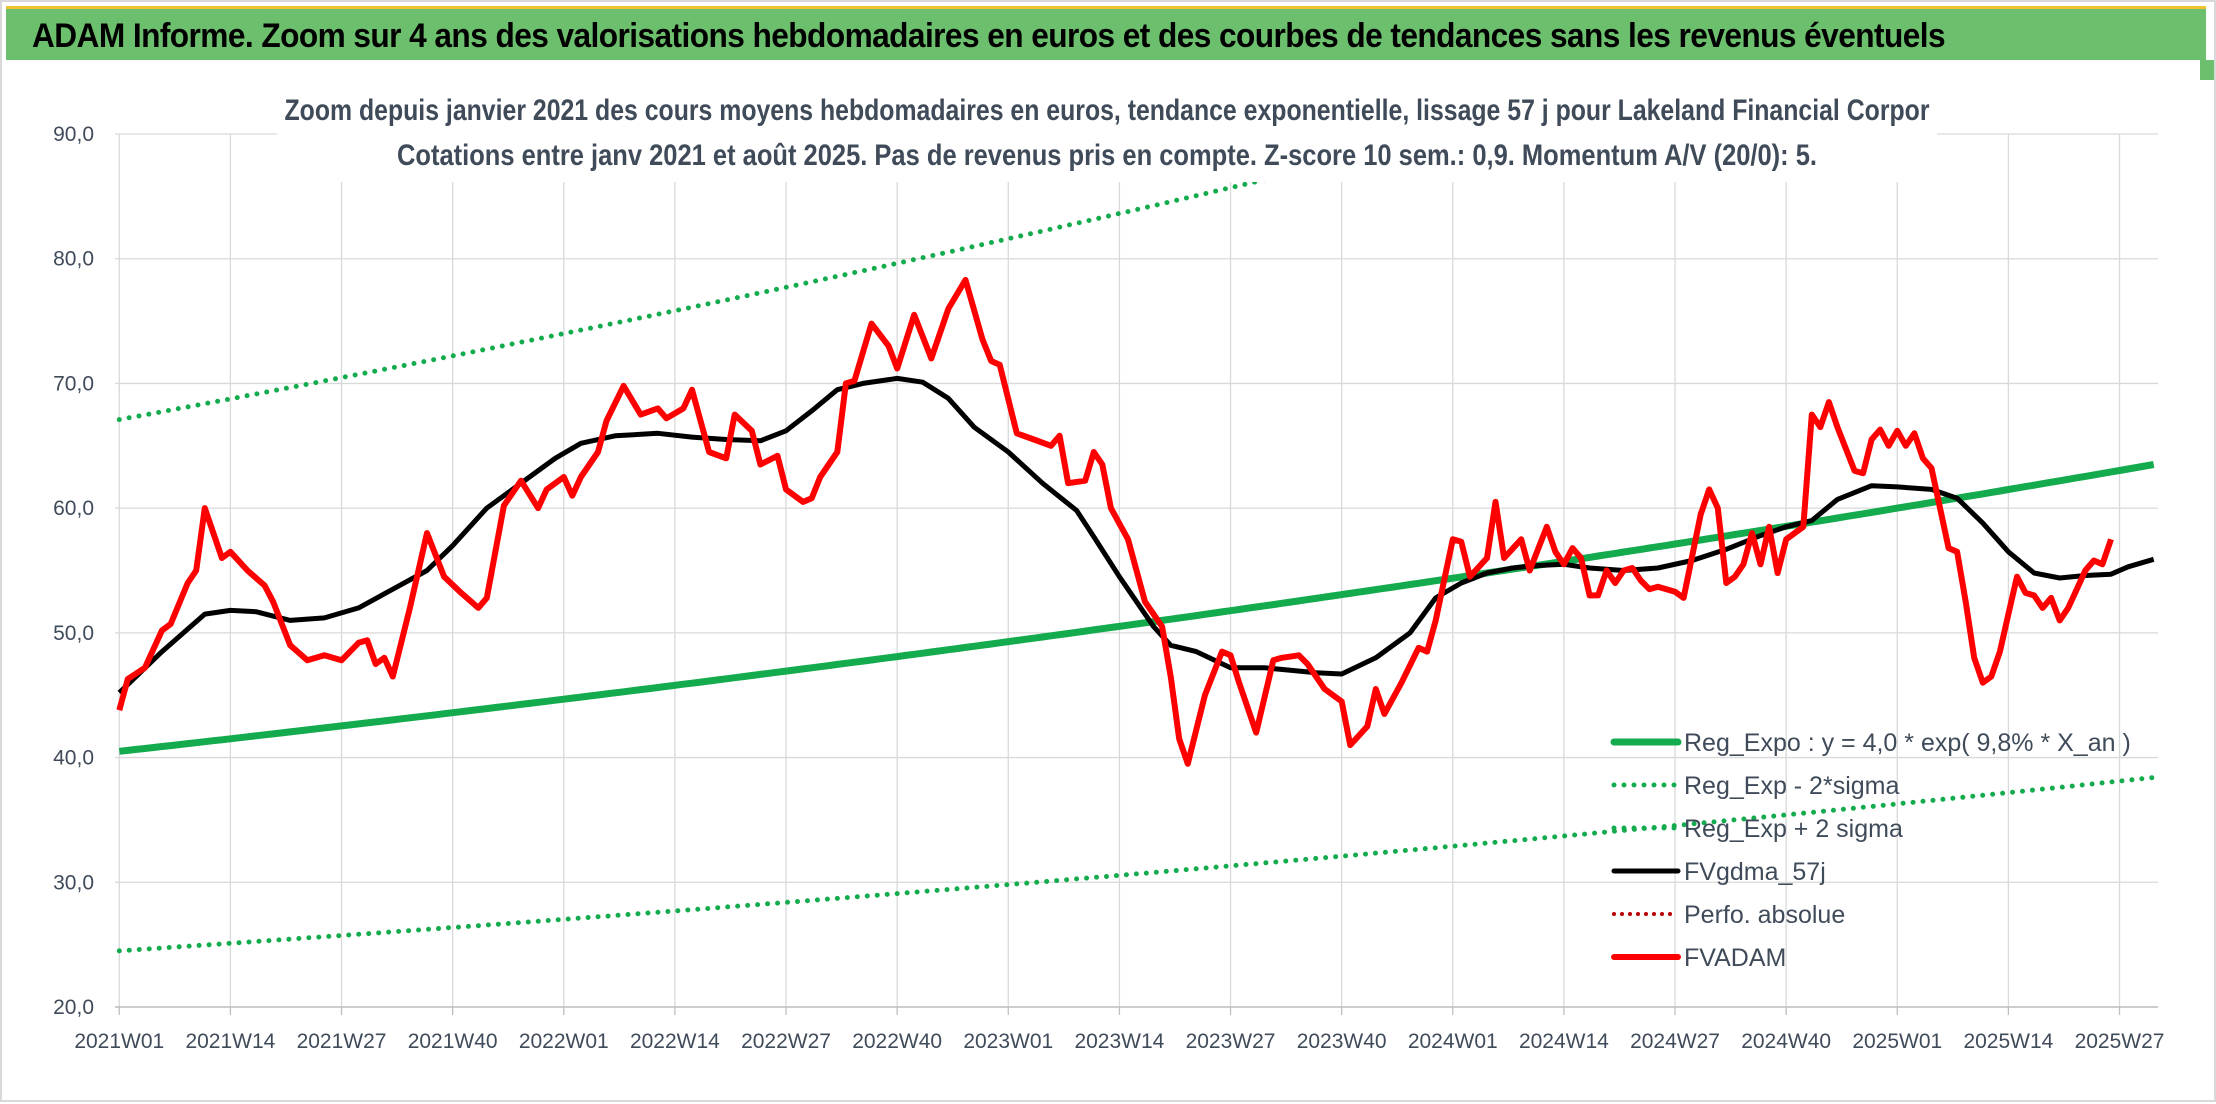 The height and width of the screenshot is (1104, 2216). Describe the element at coordinates (73, 134) in the screenshot. I see `y-tick-label: 90,0` at that location.